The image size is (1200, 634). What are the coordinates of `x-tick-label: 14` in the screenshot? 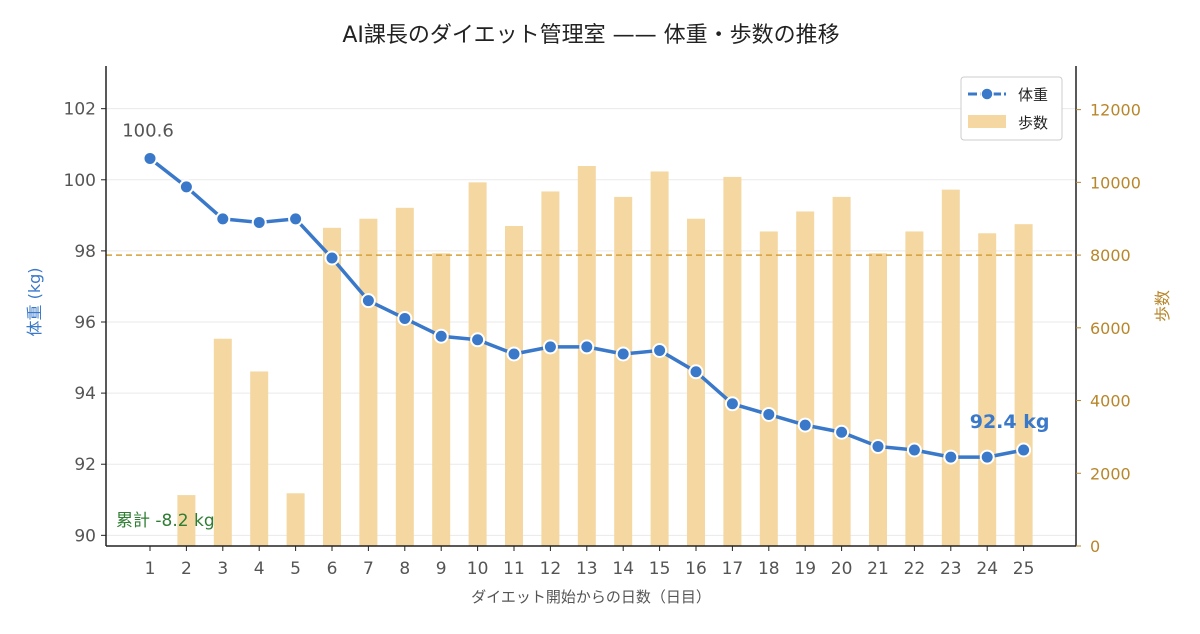 It's located at (623, 569).